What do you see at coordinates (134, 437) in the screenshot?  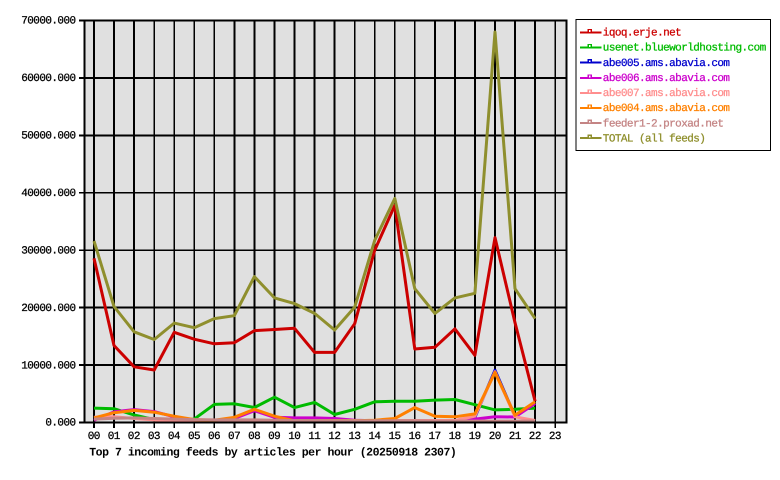 I see `svg-text: 02` at bounding box center [134, 437].